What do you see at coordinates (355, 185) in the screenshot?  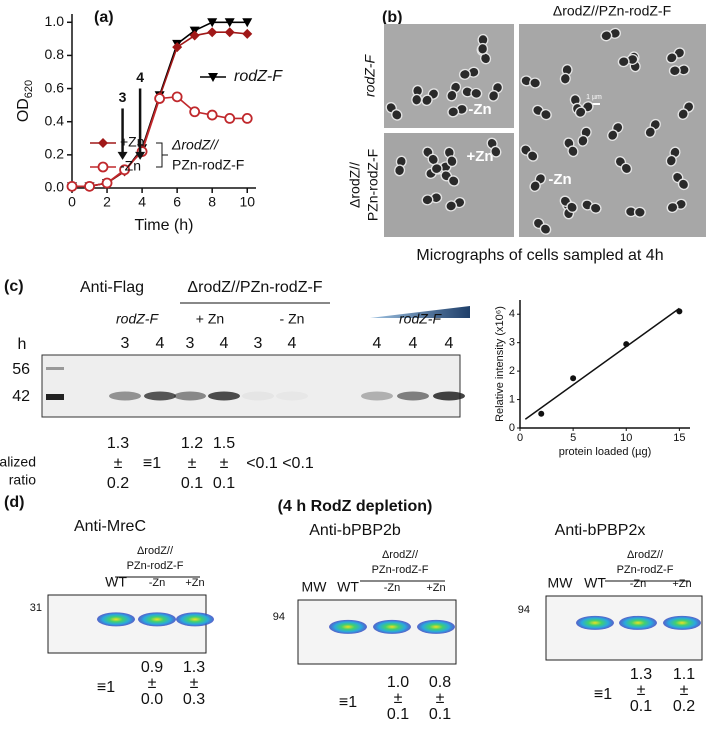 I see `row-label: ΔrodZ//` at bounding box center [355, 185].